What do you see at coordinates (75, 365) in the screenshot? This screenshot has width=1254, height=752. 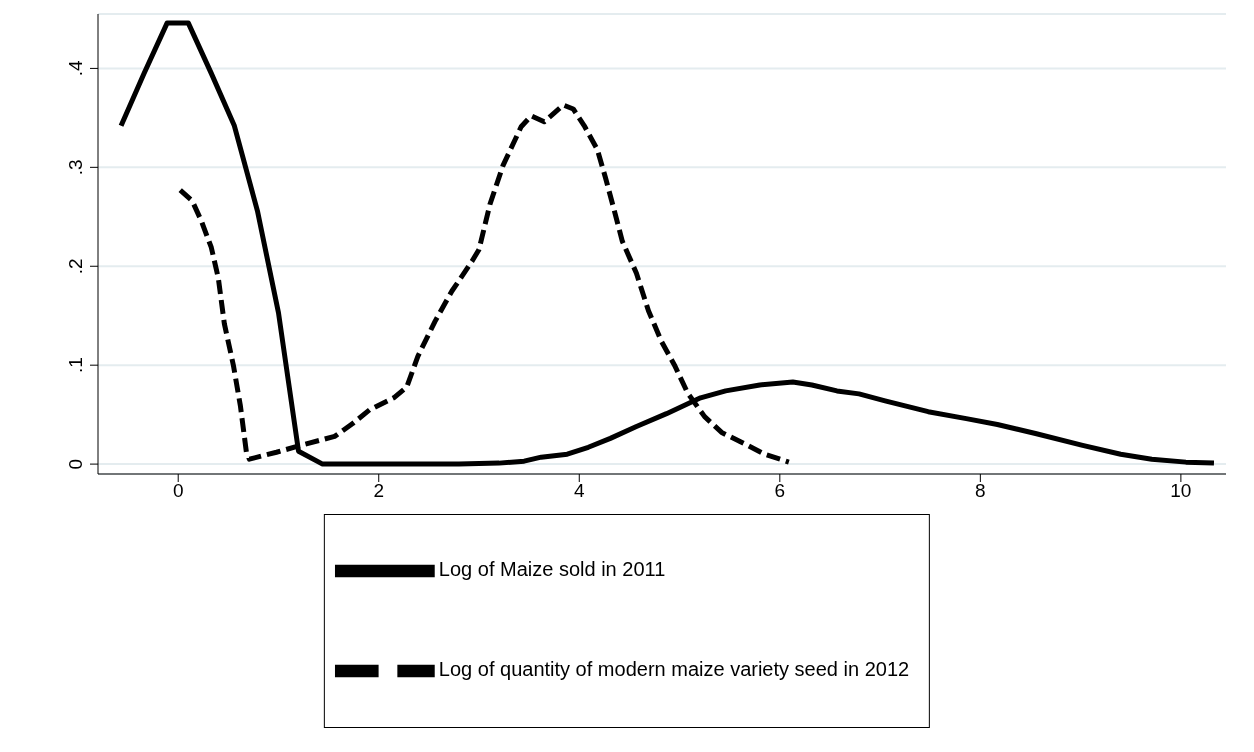 I see `y-tick-label: .1` at bounding box center [75, 365].